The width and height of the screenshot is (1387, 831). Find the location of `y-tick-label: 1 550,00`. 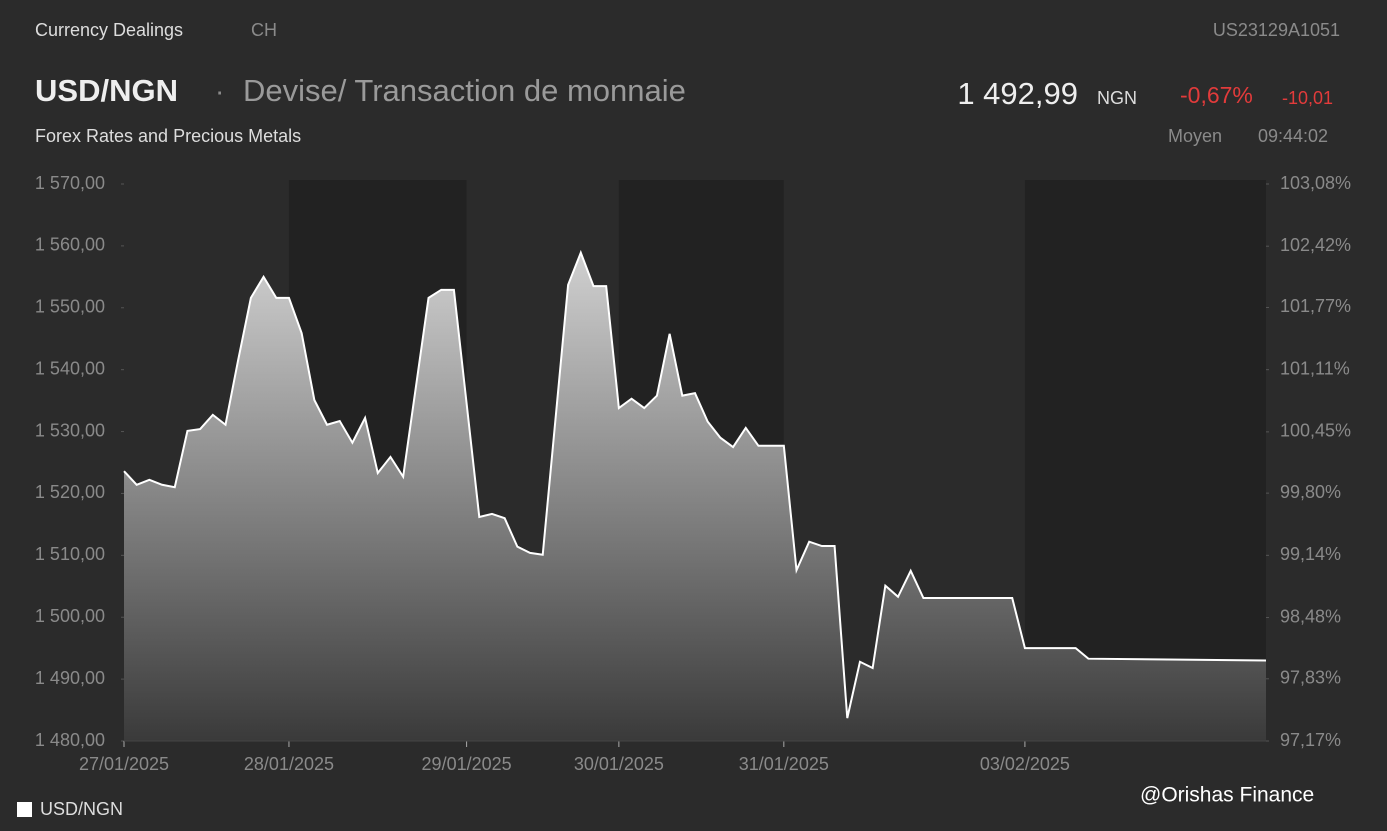

y-tick-label: 1 550,00 is located at coordinates (70, 307).